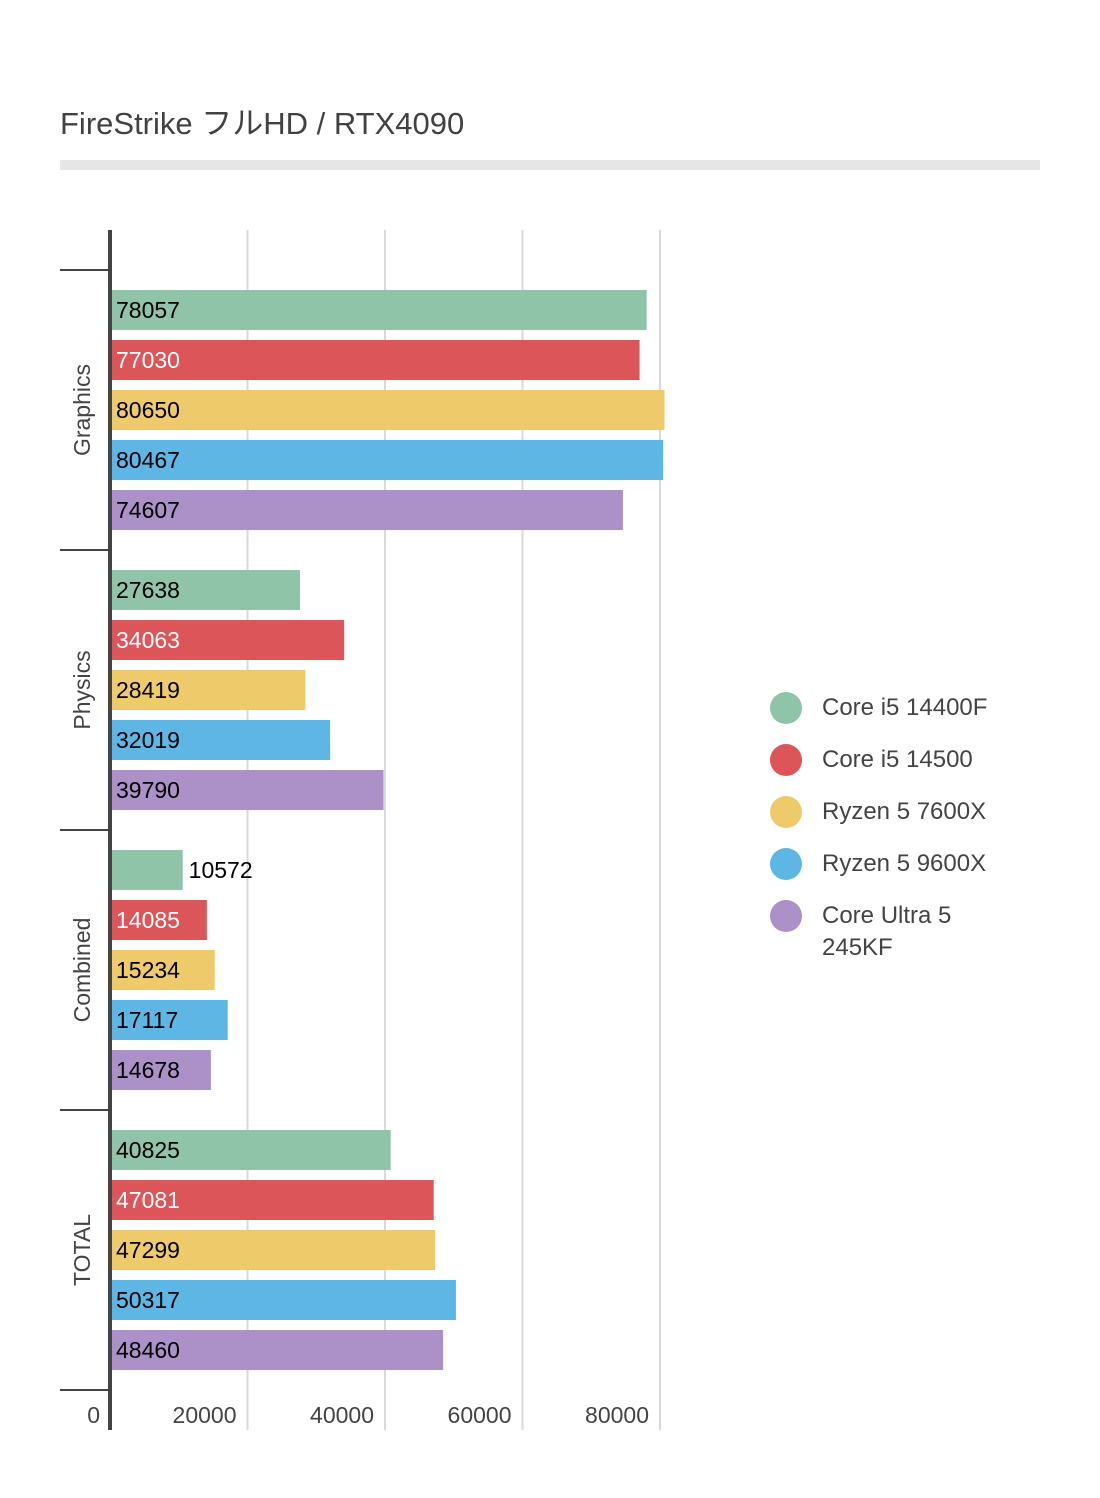 The height and width of the screenshot is (1498, 1100). I want to click on data-label: 27638, so click(148, 590).